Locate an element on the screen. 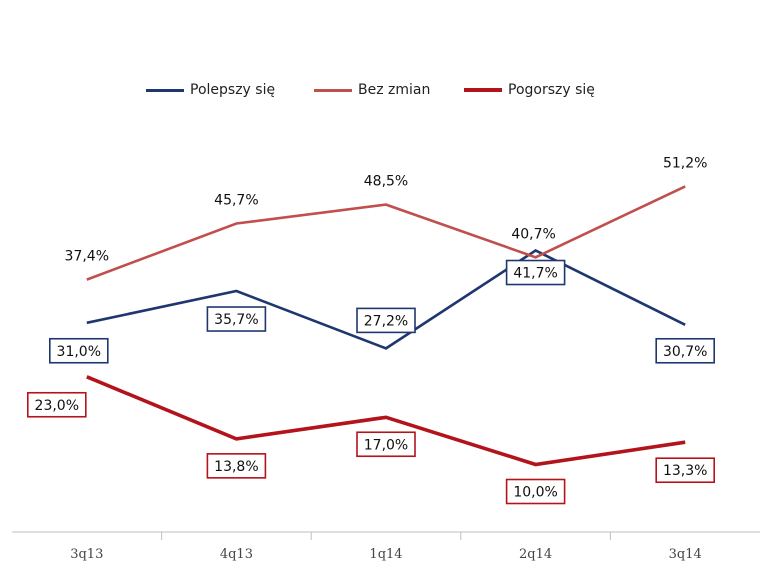 This screenshot has width=778, height=580. data-label-s2-0: 37,4% is located at coordinates (87, 257).